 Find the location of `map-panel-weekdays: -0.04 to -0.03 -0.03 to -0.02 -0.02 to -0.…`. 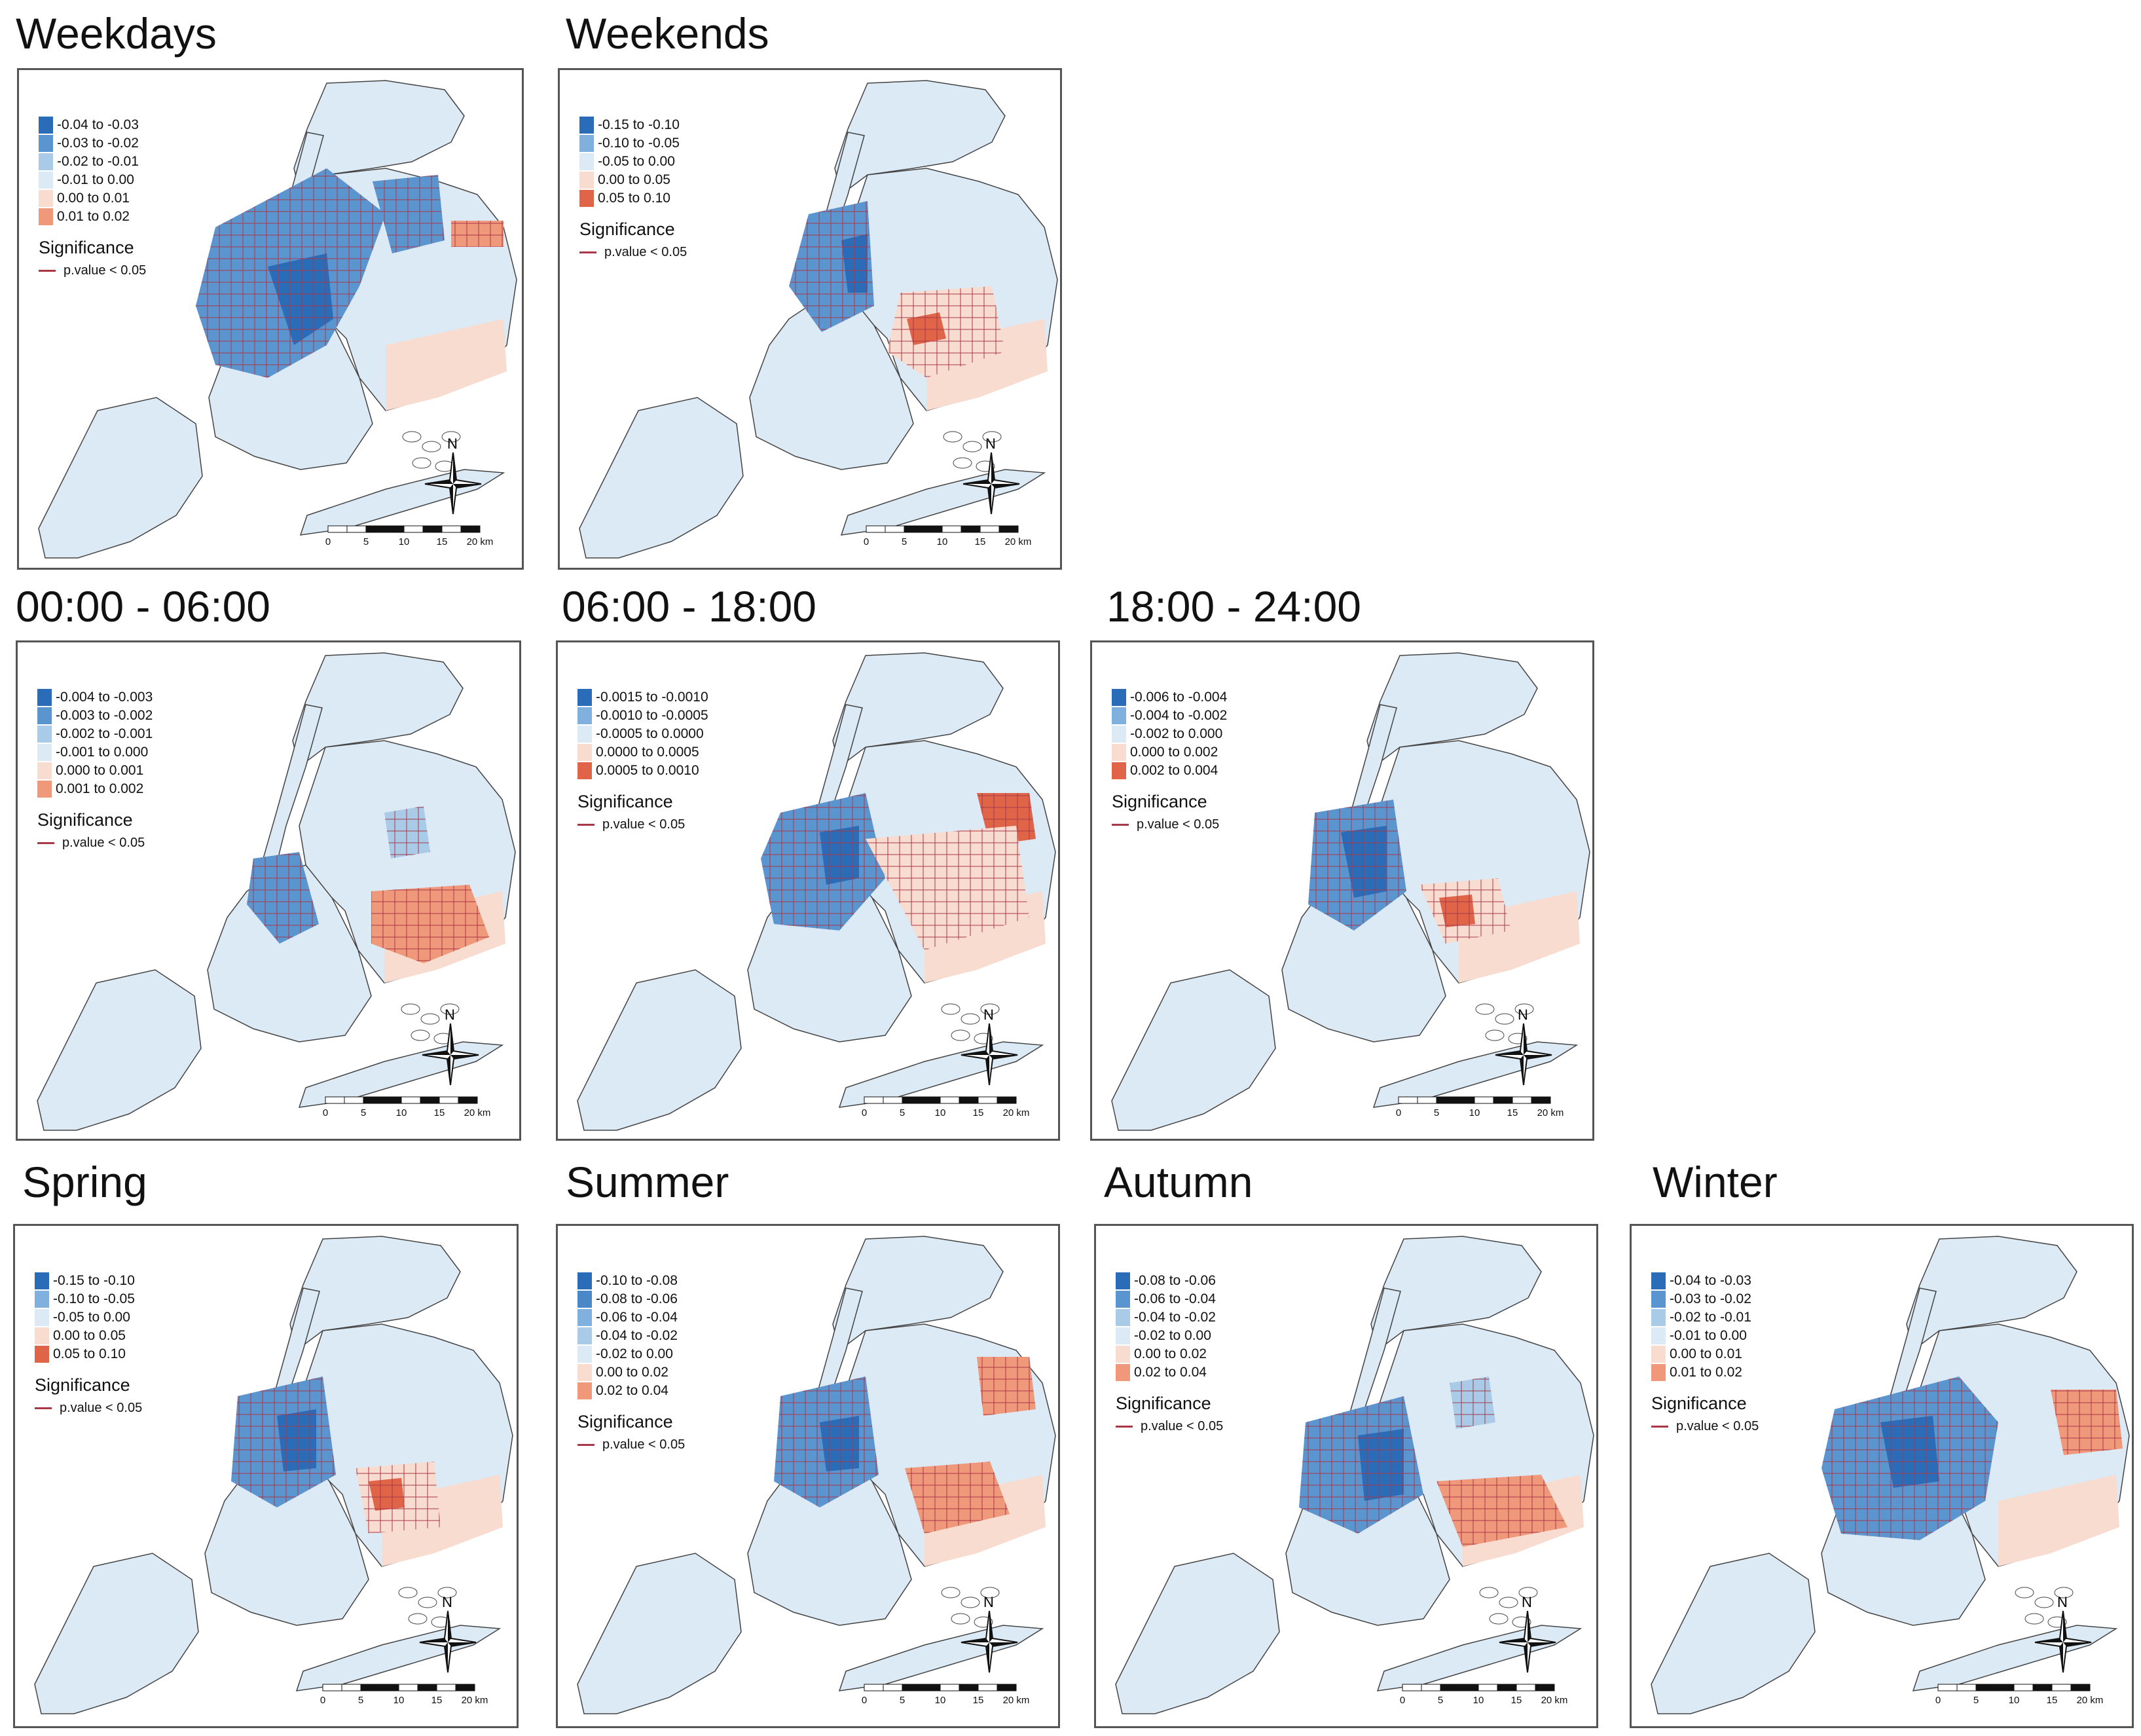

map-panel-weekdays: -0.04 to -0.03 -0.03 to -0.02 -0.02 to -0.… is located at coordinates (270, 319).